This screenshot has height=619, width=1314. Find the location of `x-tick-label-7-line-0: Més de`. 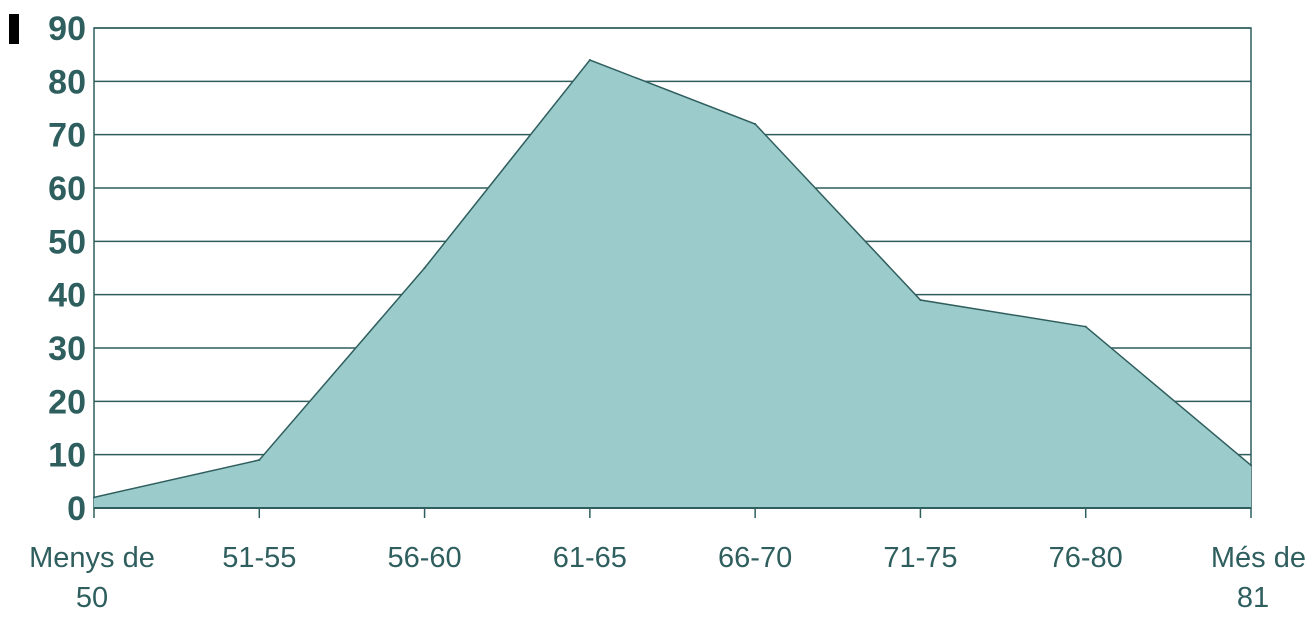

x-tick-label-7-line-0: Més de is located at coordinates (1258, 558).